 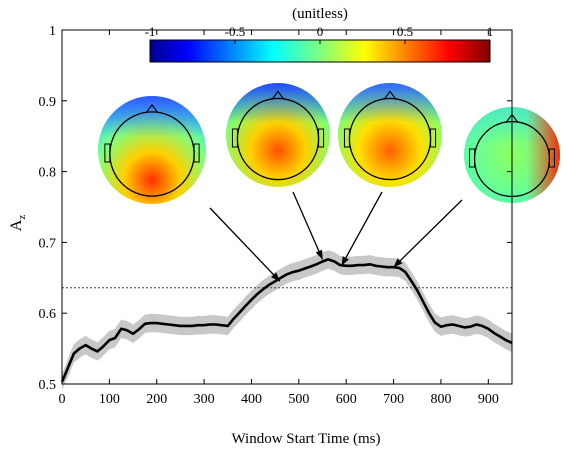 What do you see at coordinates (346, 399) in the screenshot?
I see `x-tick-label: 600` at bounding box center [346, 399].